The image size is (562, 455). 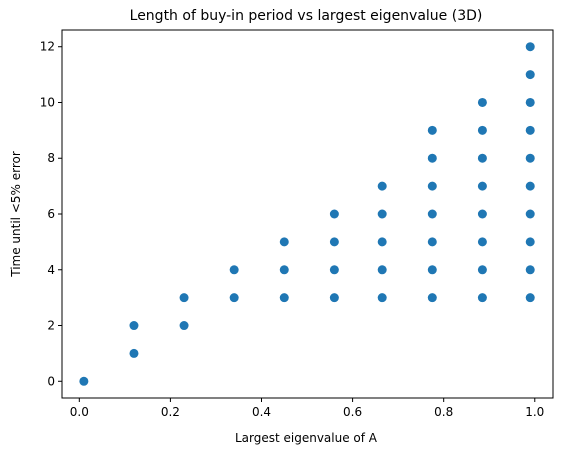 What do you see at coordinates (306, 438) in the screenshot?
I see `x-axis-title: Largest eigenvalue of A` at bounding box center [306, 438].